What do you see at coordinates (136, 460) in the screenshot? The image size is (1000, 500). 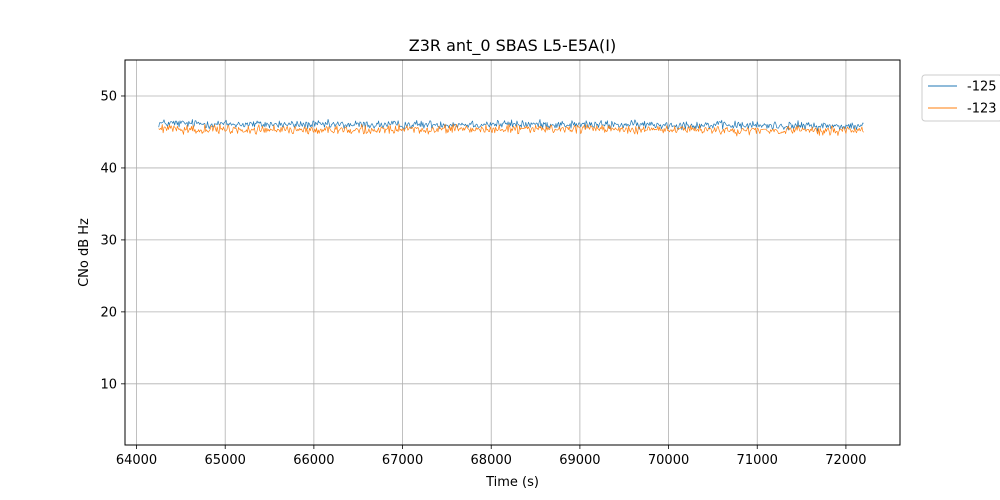 I see `x-tick-label: 64000` at bounding box center [136, 460].